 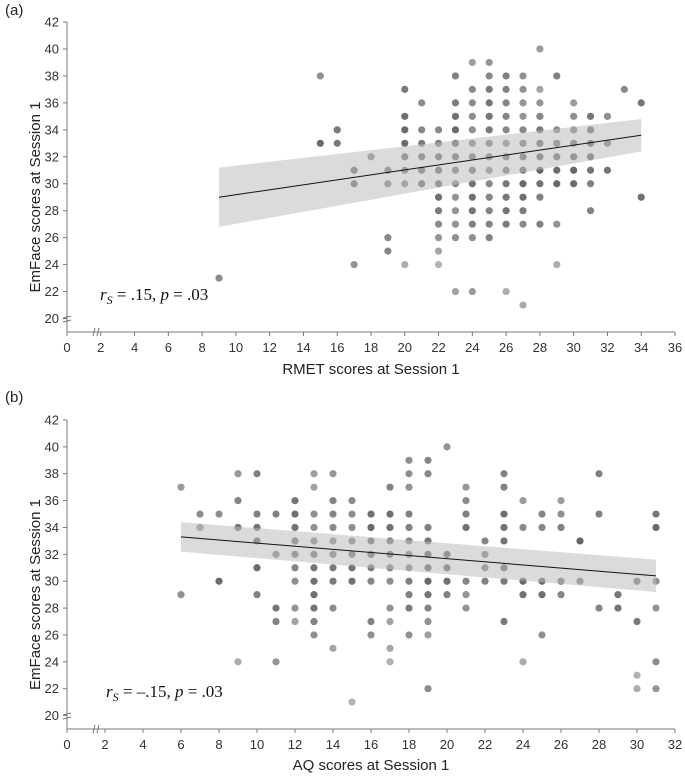 I want to click on y-tick-label: 34, so click(x=52, y=527).